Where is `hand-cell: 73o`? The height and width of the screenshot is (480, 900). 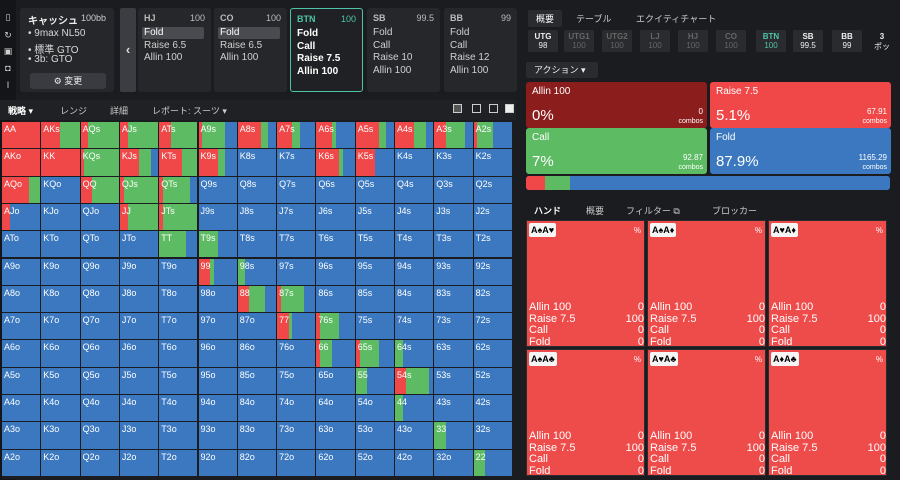 hand-cell: 73o is located at coordinates (296, 435).